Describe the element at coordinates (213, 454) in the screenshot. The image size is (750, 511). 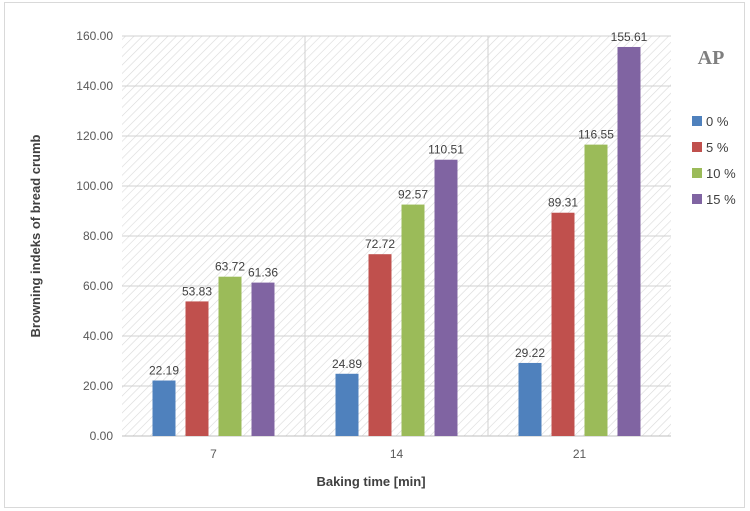
I see `x-tick-label: 7` at that location.